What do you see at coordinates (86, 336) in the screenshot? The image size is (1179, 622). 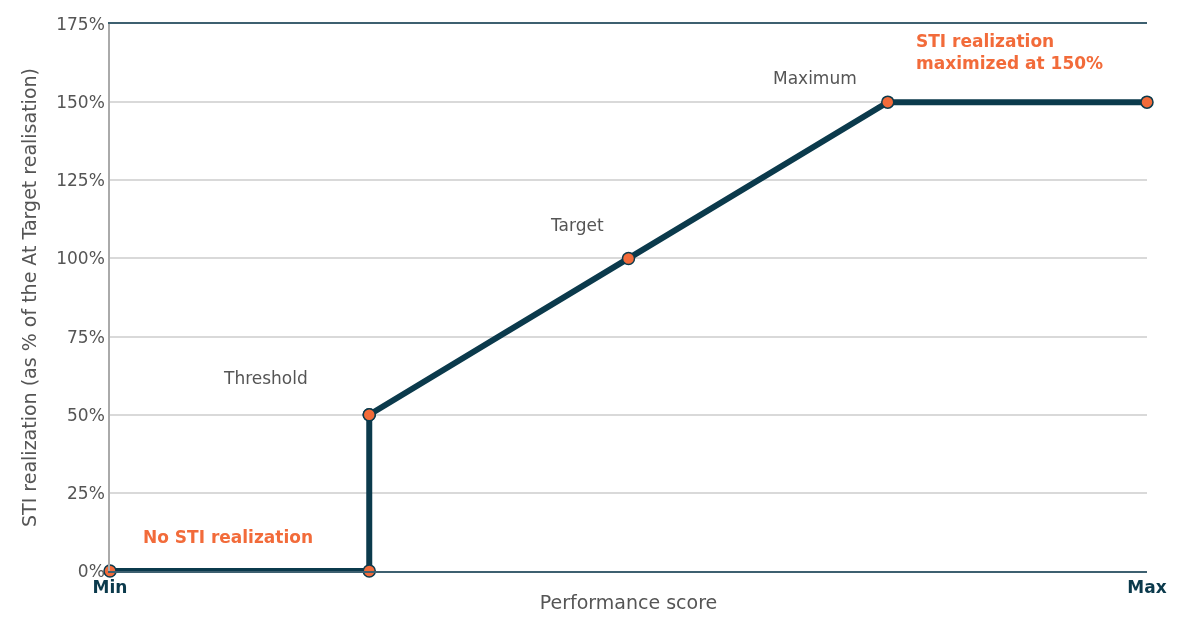 I see `y-tick-label: 75%` at bounding box center [86, 336].